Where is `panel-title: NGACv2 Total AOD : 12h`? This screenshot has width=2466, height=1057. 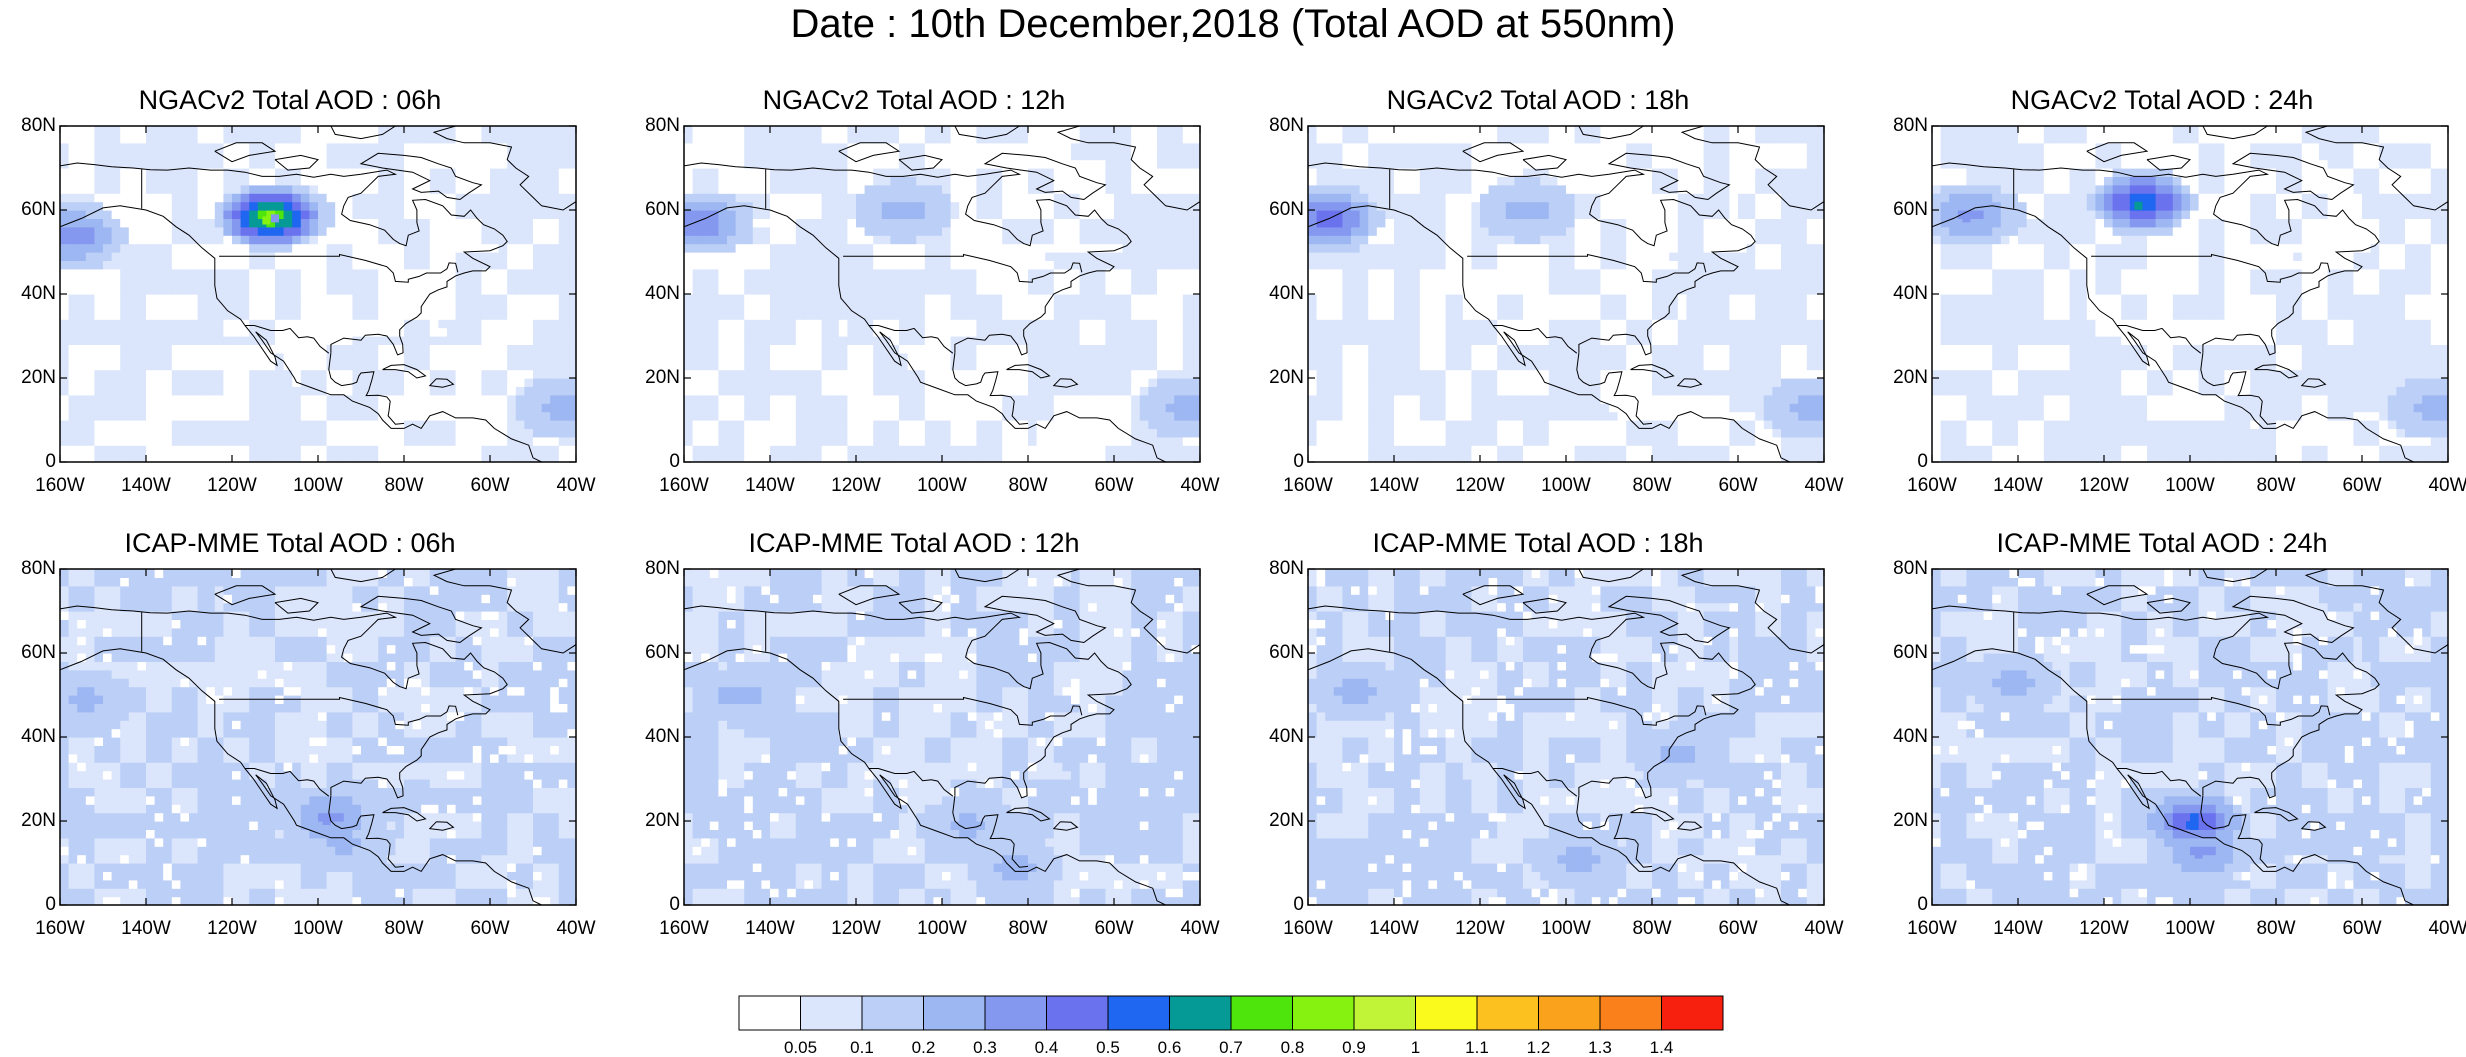 panel-title: NGACv2 Total AOD : 12h is located at coordinates (914, 100).